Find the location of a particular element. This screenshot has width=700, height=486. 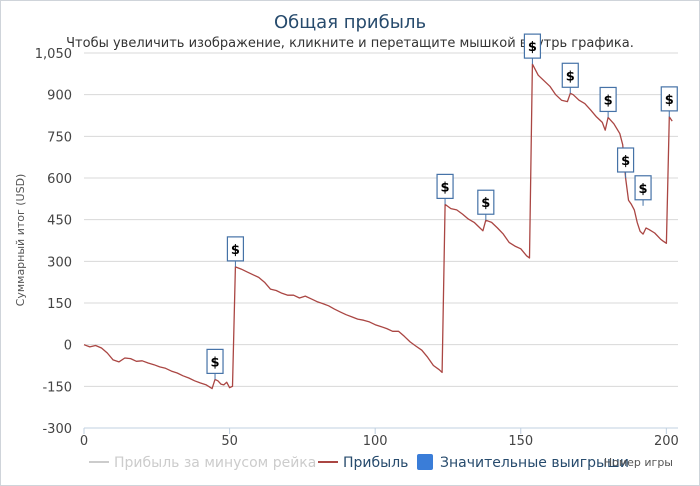

legend-item-net-profit: Прибыль за минусом рейка is located at coordinates (202, 463).